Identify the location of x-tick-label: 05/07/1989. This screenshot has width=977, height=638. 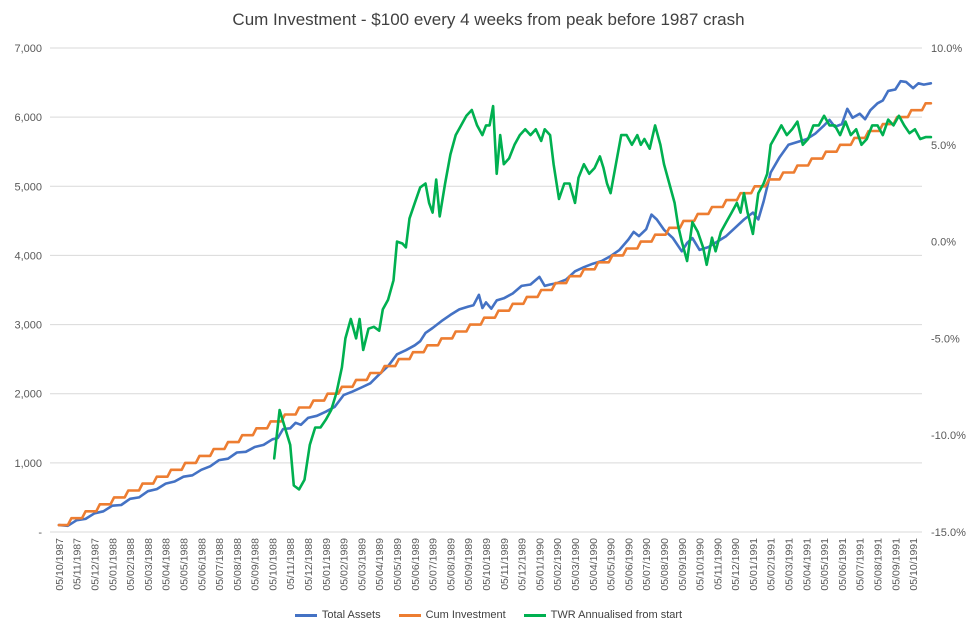
(434, 564).